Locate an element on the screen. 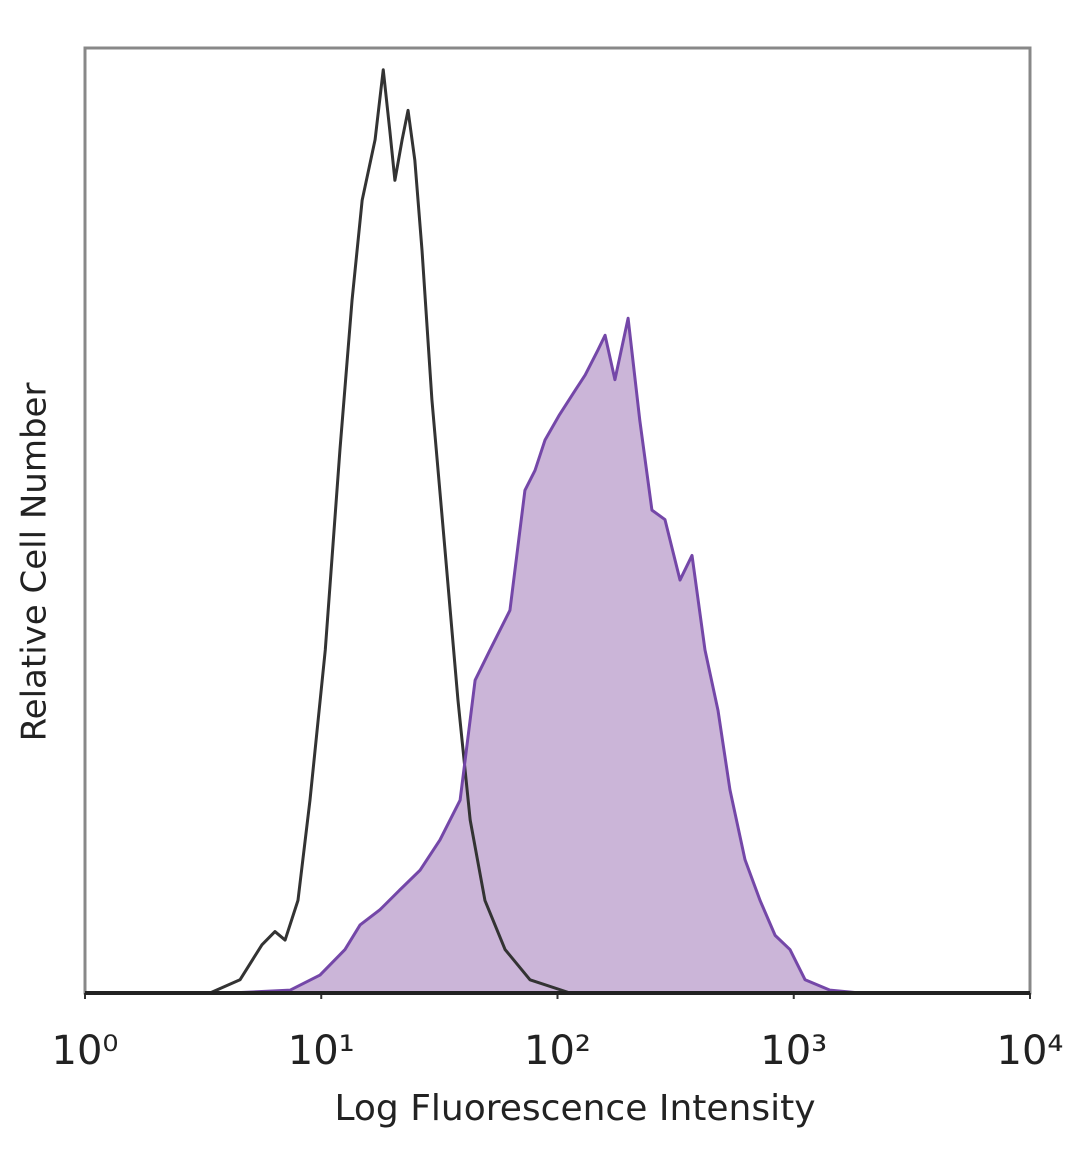  x-tick-label: 10⁰ is located at coordinates (85, 1051).